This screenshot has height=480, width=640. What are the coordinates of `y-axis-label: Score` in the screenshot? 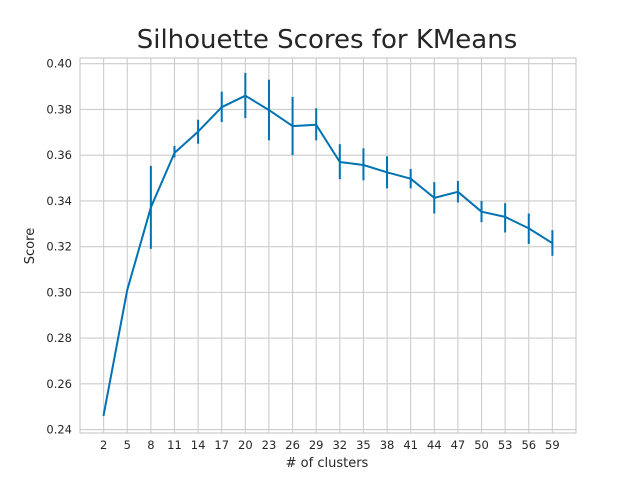 It's located at (30, 246).